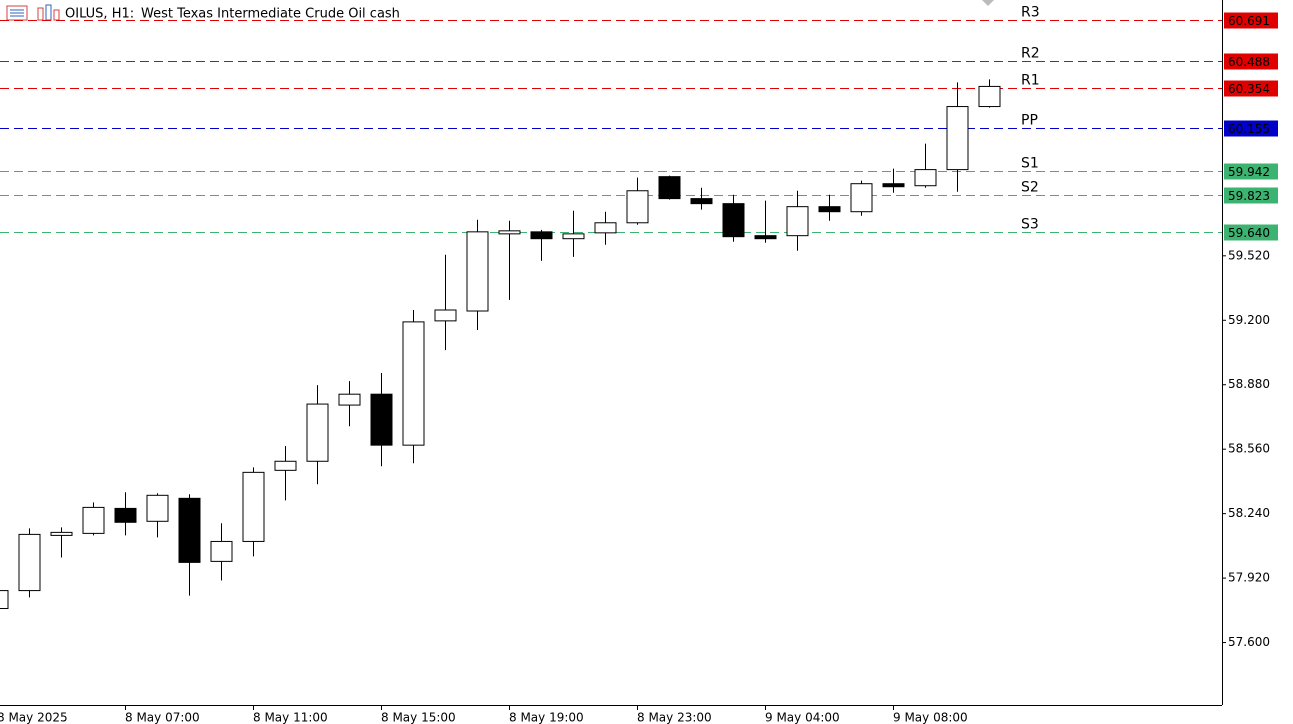 Image resolution: width=1293 pixels, height=724 pixels. Describe the element at coordinates (1249, 642) in the screenshot. I see `y-tick-label: 57.600` at that location.